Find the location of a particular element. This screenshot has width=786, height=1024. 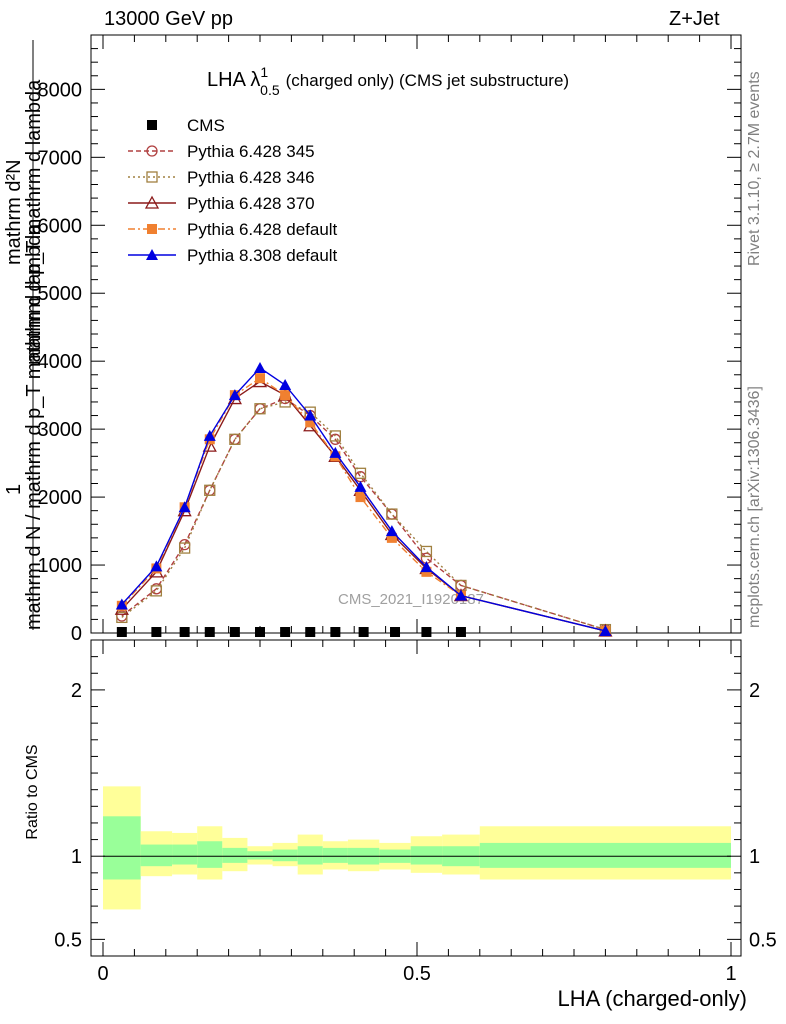

x-axis-label: LHA (charged-only) is located at coordinates (652, 998).